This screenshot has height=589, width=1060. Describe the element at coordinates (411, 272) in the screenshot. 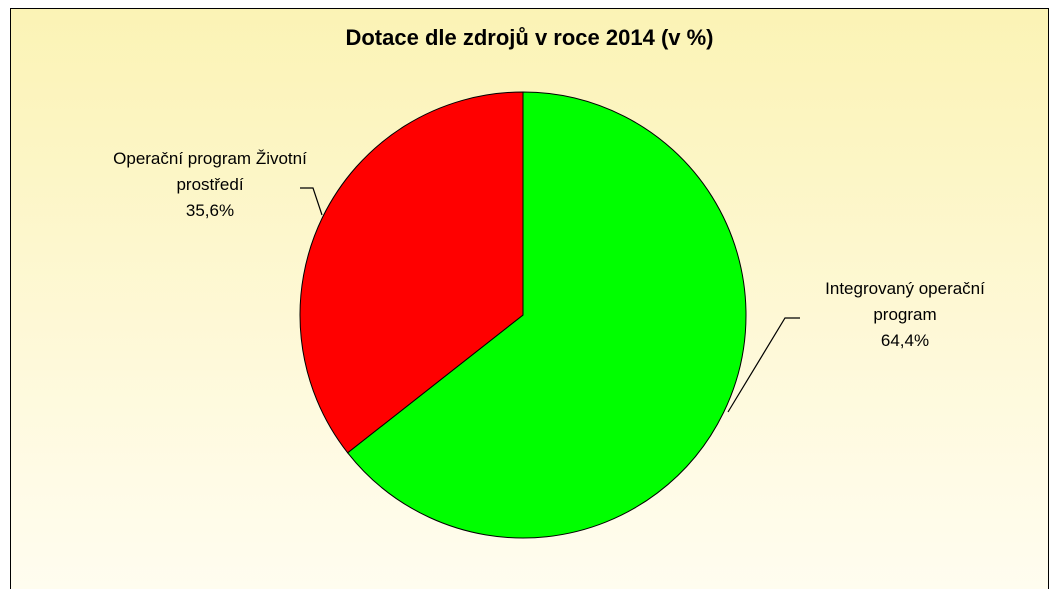

I see `pie-slice` at that location.